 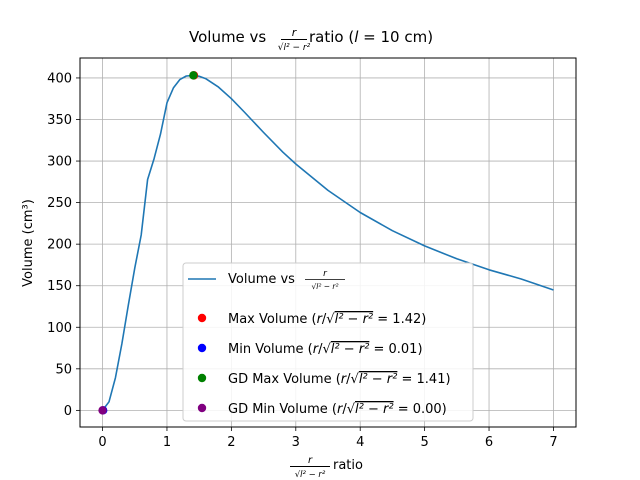 I want to click on marker-layer, so click(x=148, y=243).